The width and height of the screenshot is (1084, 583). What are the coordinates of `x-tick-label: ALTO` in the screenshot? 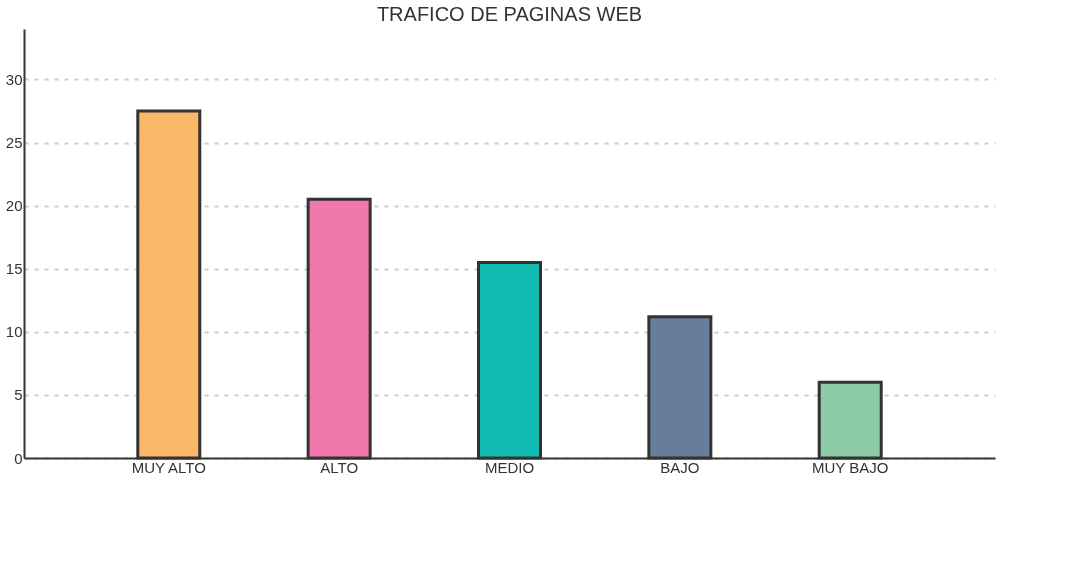 It's located at (339, 467).